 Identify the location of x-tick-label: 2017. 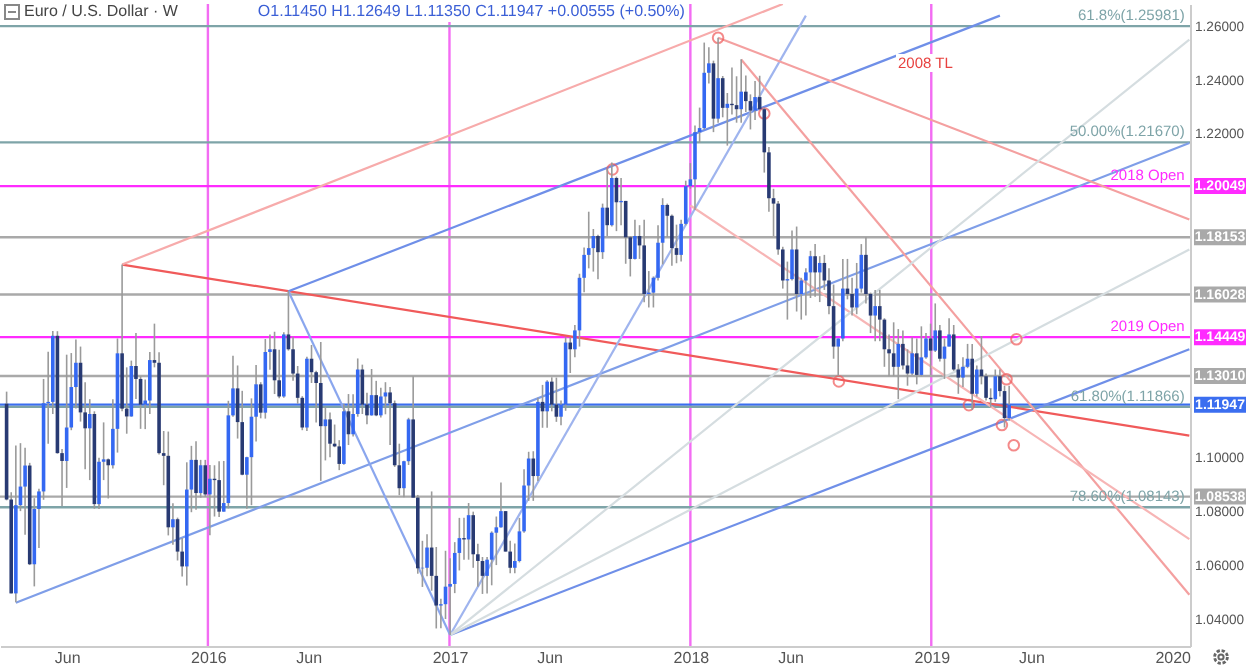
(451, 658).